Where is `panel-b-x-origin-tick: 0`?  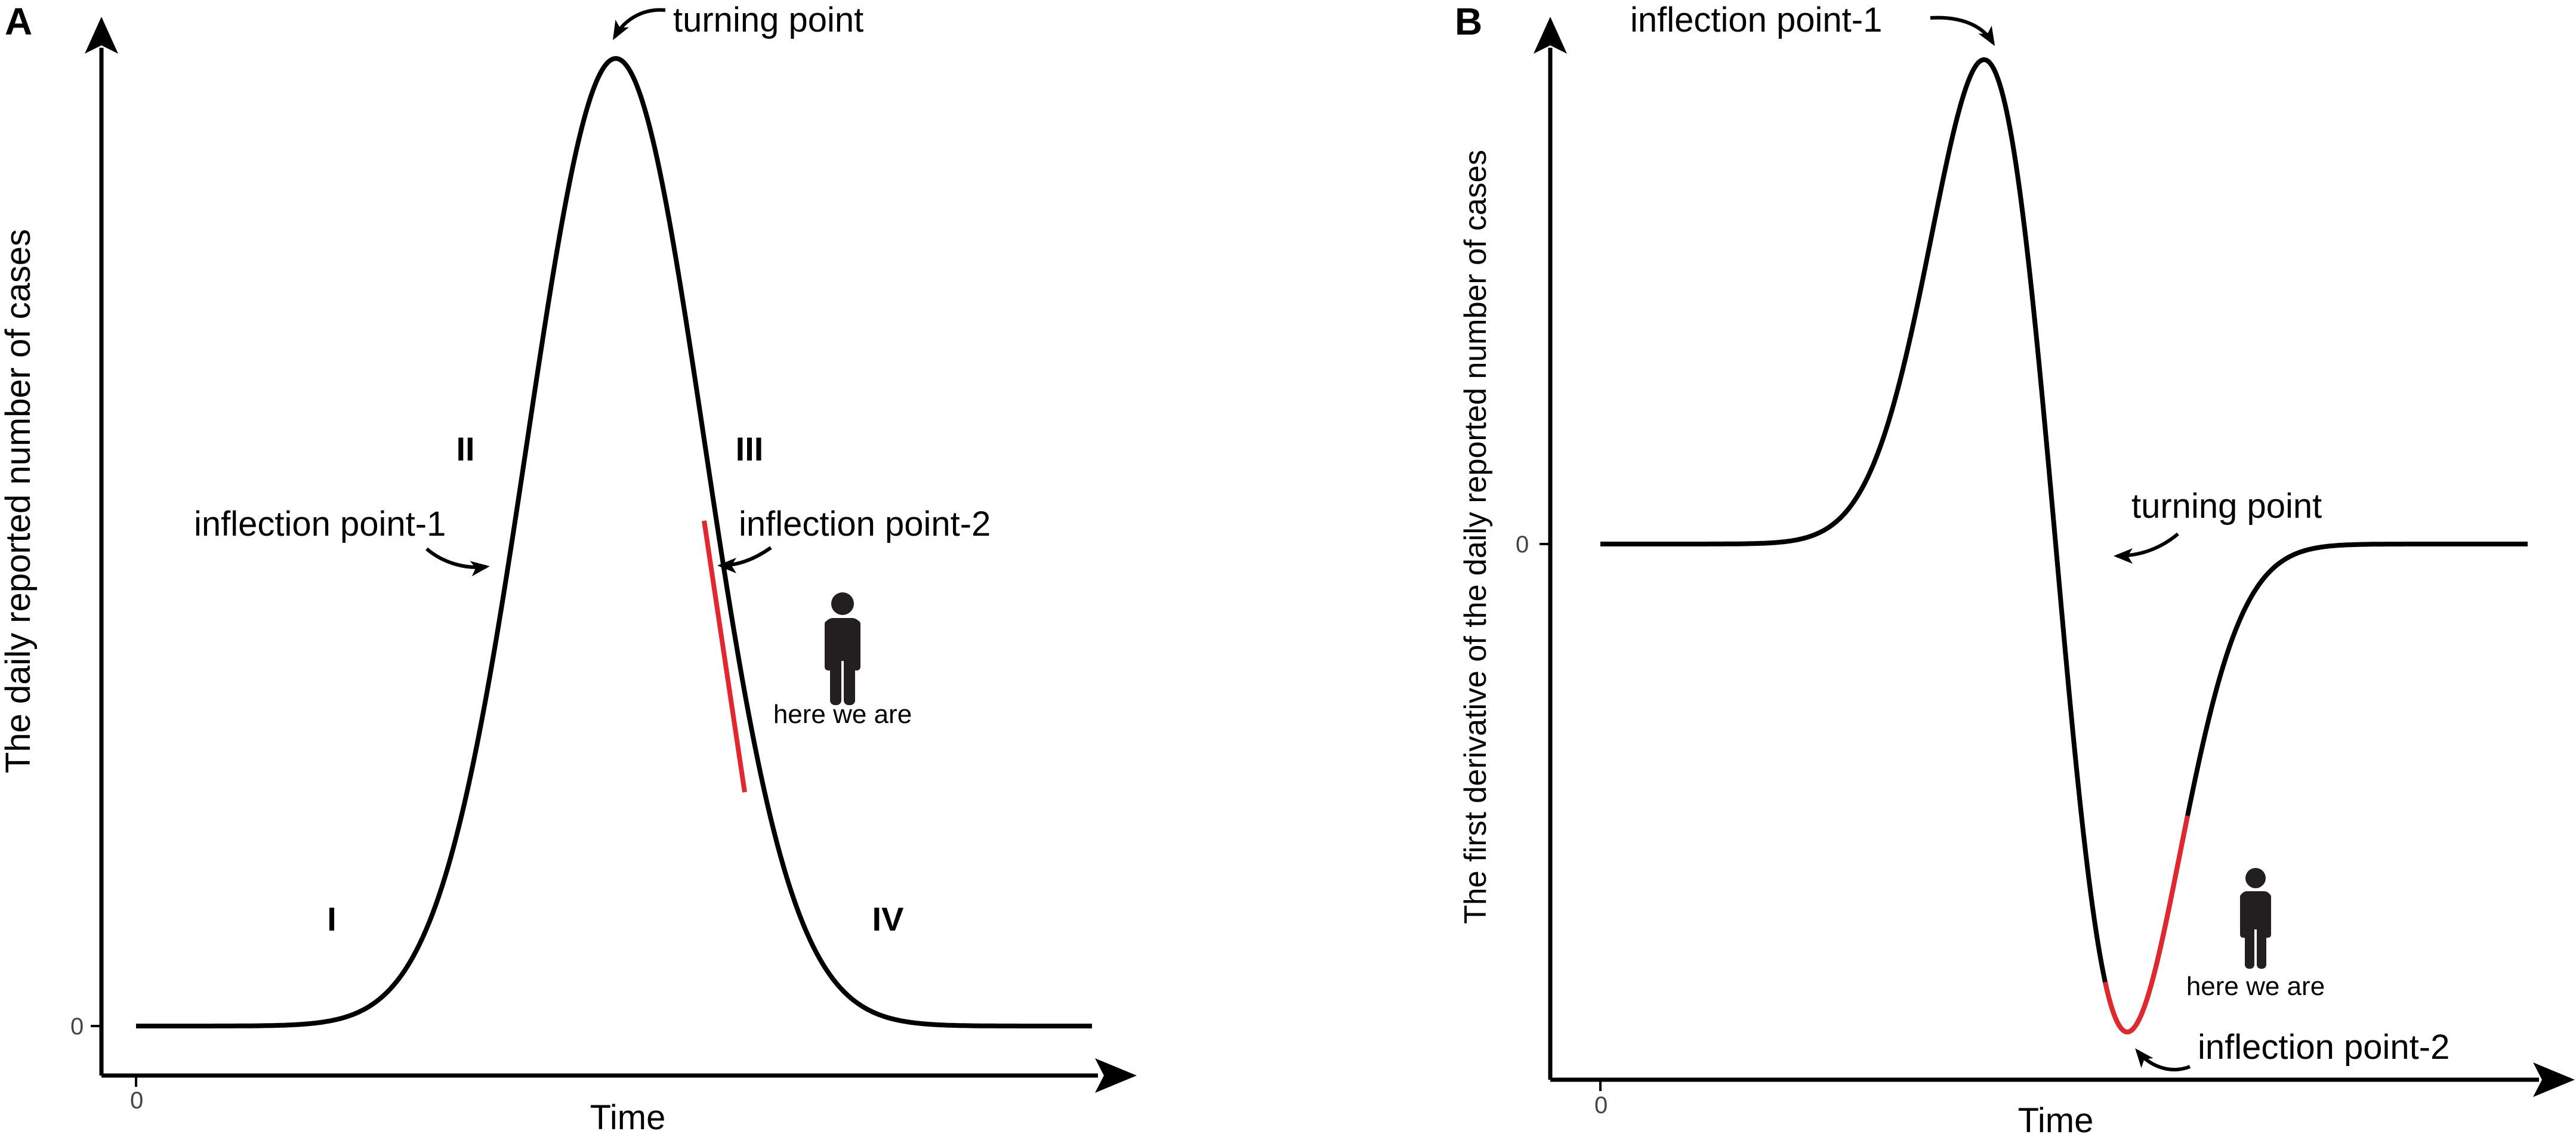
panel-b-x-origin-tick: 0 is located at coordinates (1601, 1105).